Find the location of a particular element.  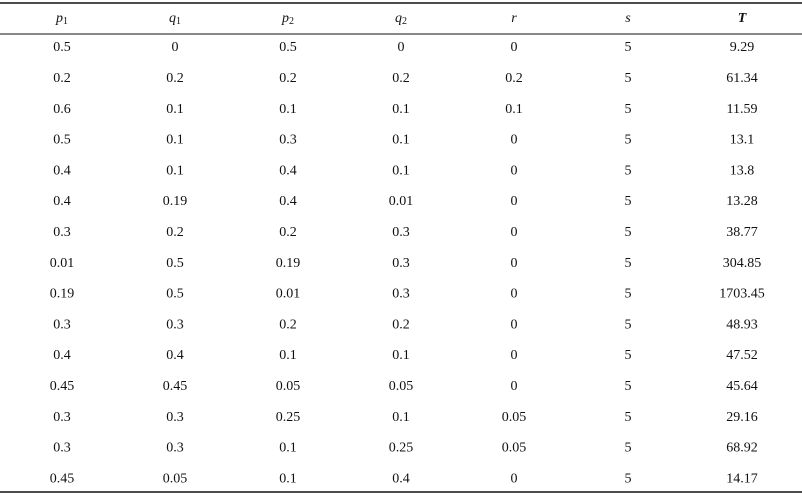

header-cell: s is located at coordinates (628, 18).